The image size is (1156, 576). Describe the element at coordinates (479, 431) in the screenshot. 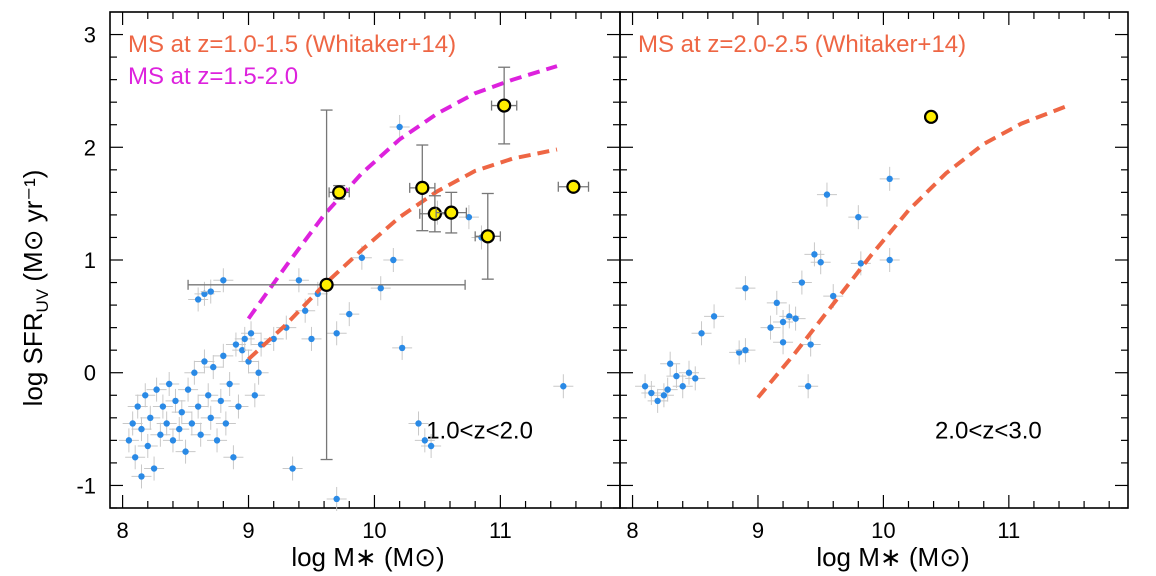

I see `panel-redshift-label: 1.0<z<2.0` at that location.